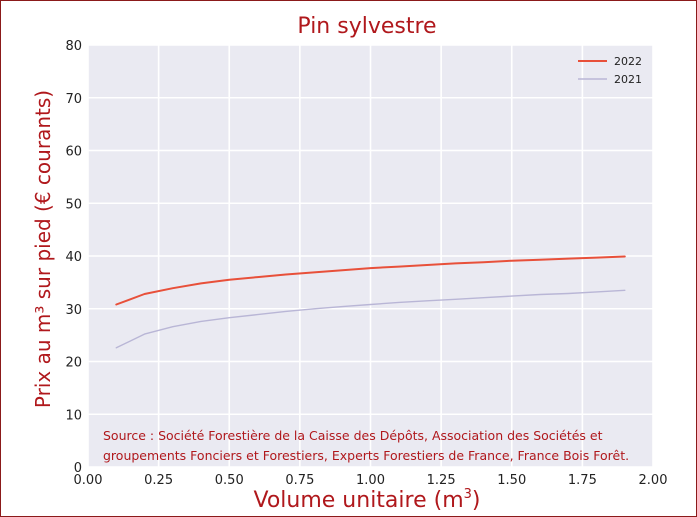 Image resolution: width=697 pixels, height=517 pixels. I want to click on x-tick-label: 1.75, so click(582, 480).